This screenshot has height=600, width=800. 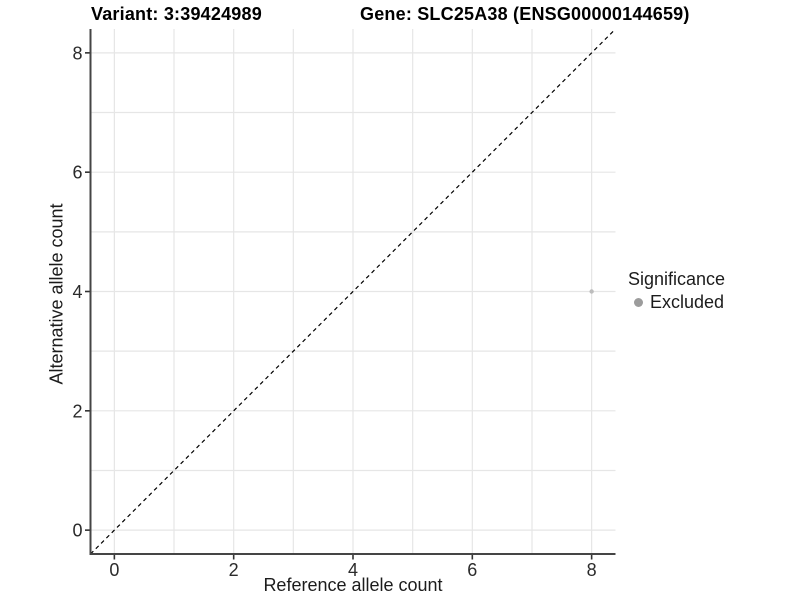 What do you see at coordinates (176, 14) in the screenshot?
I see `variant-title: Variant: 3:39424989` at bounding box center [176, 14].